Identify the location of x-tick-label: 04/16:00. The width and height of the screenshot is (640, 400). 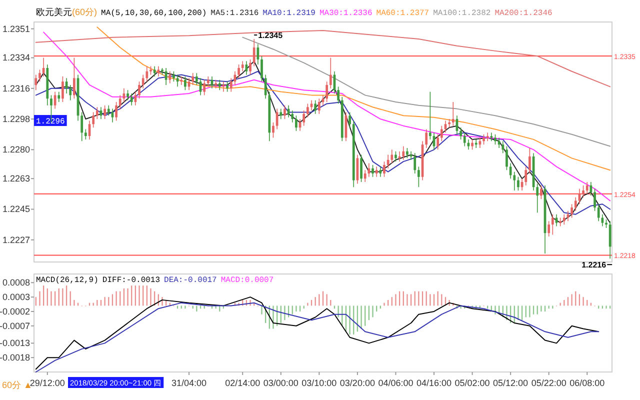
(434, 383).